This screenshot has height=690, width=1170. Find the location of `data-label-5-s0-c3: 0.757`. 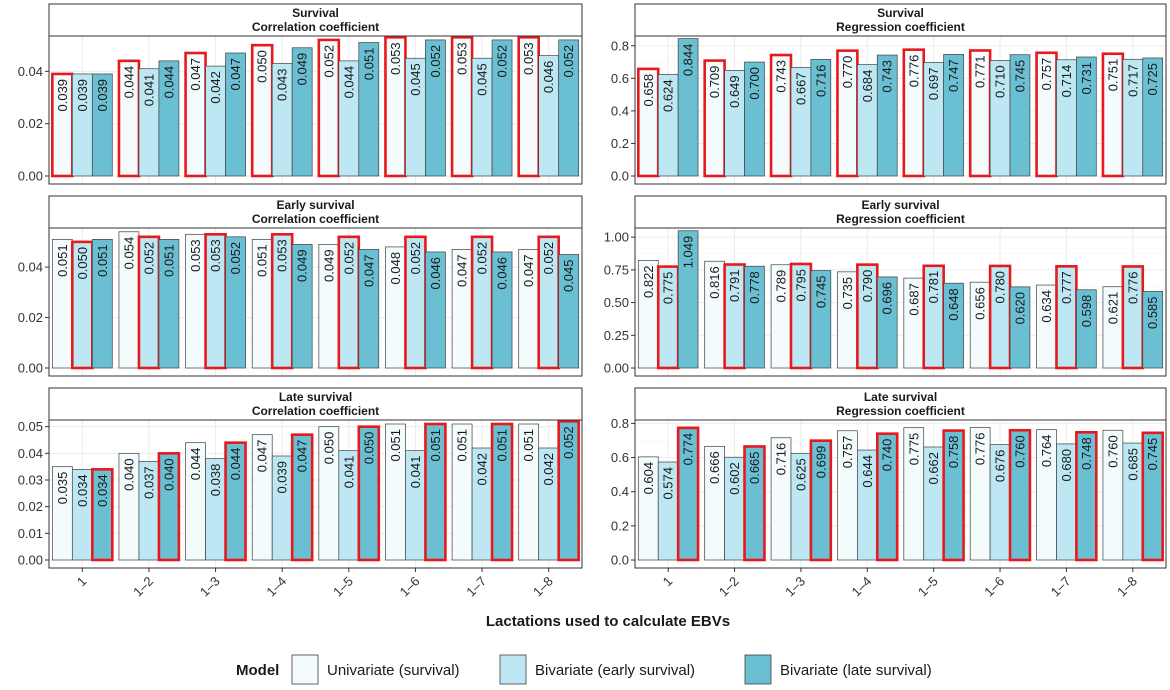

data-label-5-s0-c3: 0.757 is located at coordinates (847, 452).